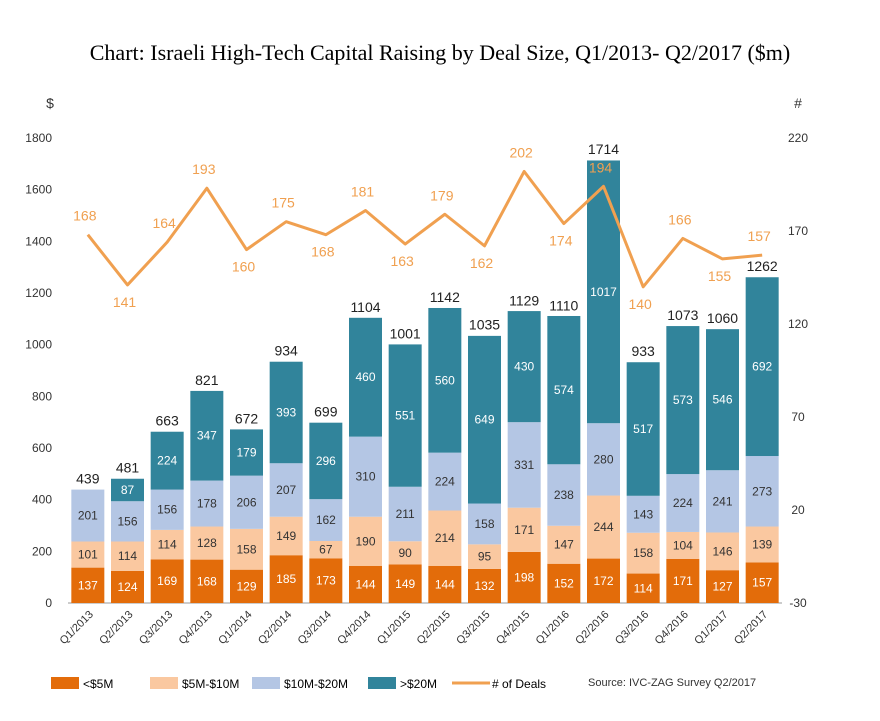 This screenshot has height=721, width=880. Describe the element at coordinates (798, 103) in the screenshot. I see `y2-axis-label: #` at that location.